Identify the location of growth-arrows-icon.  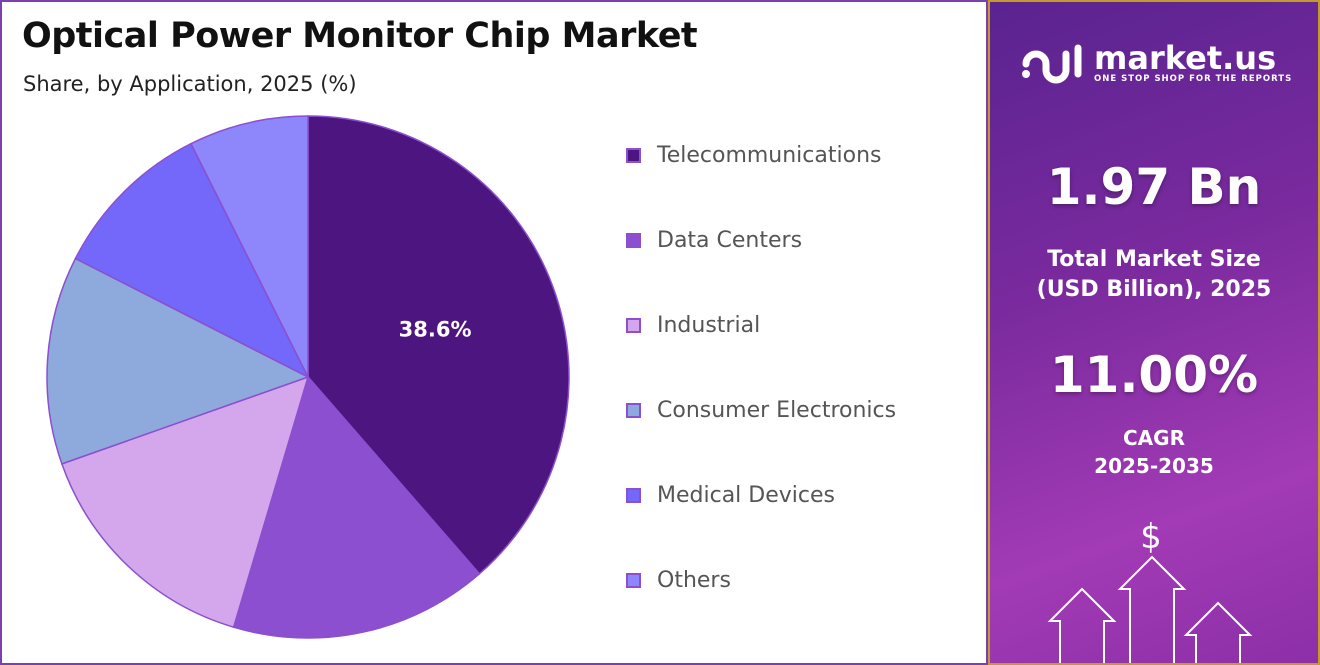
(1150, 609).